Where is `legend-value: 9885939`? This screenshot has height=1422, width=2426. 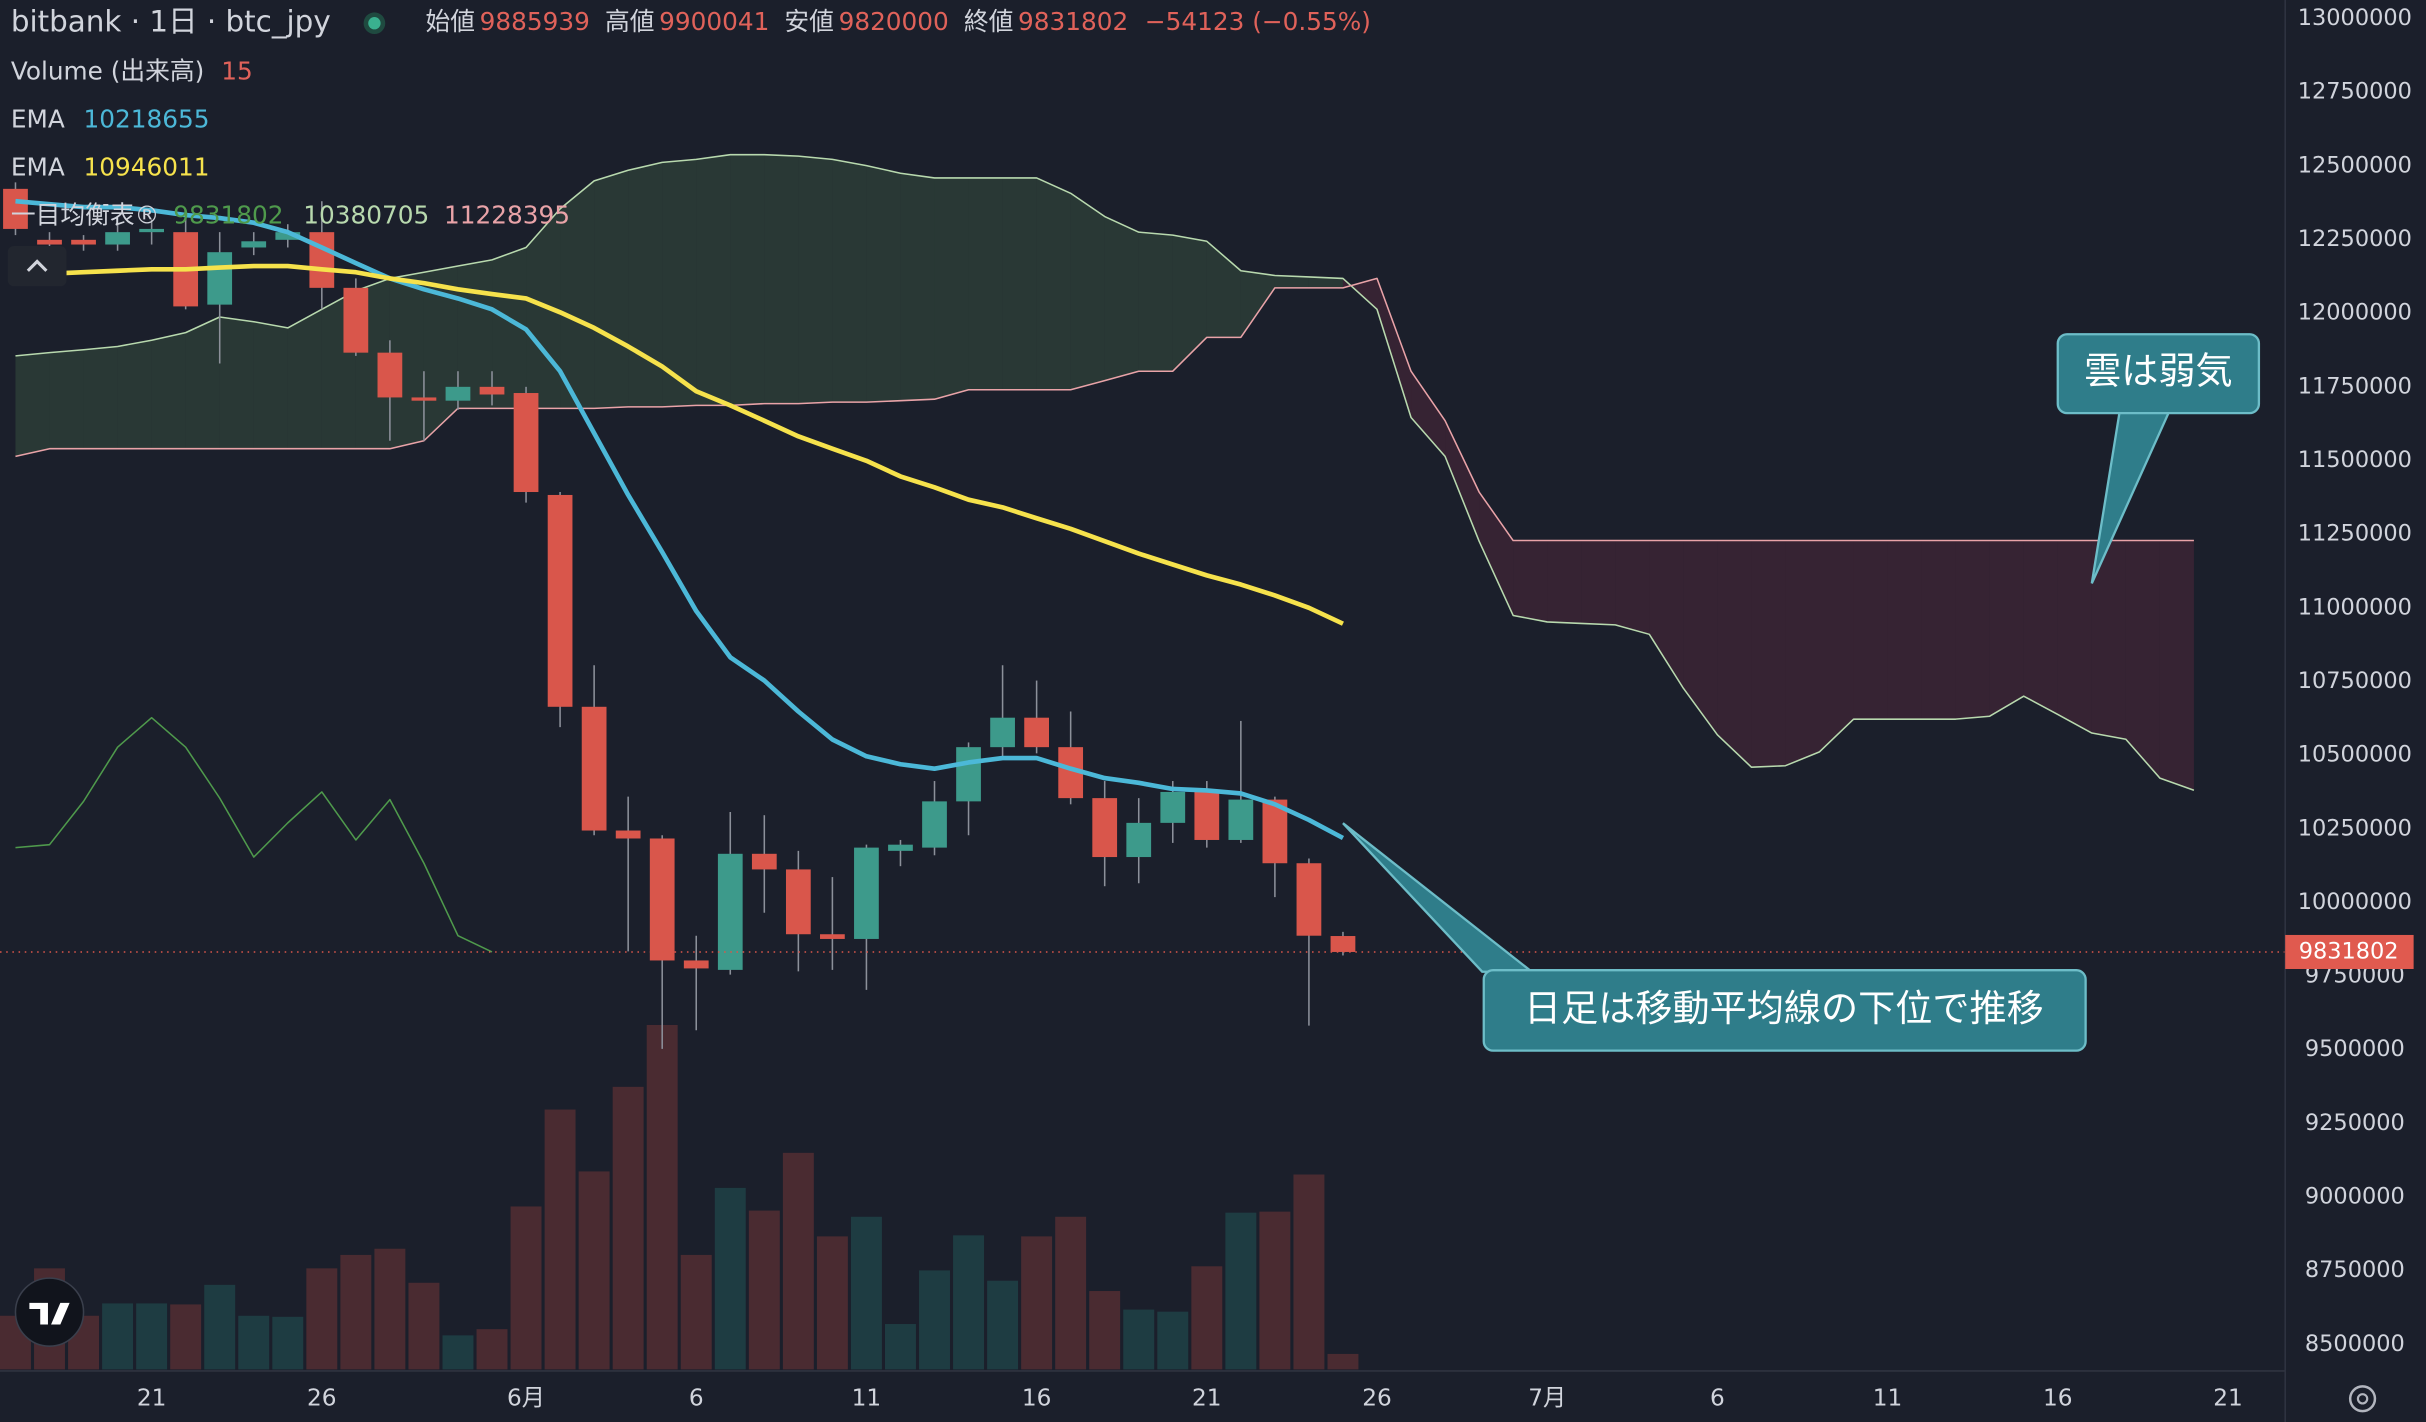 legend-value: 9885939 is located at coordinates (535, 21).